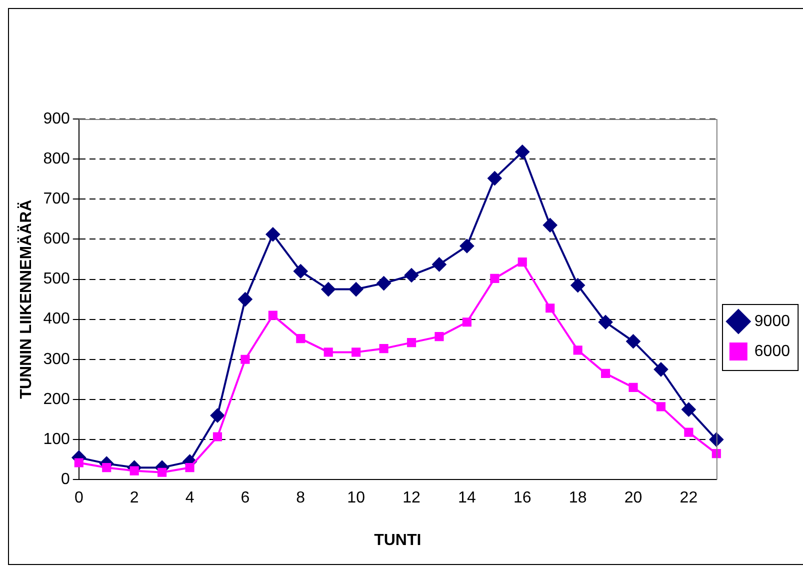  What do you see at coordinates (189, 498) in the screenshot?
I see `x-tick-label: 4` at bounding box center [189, 498].